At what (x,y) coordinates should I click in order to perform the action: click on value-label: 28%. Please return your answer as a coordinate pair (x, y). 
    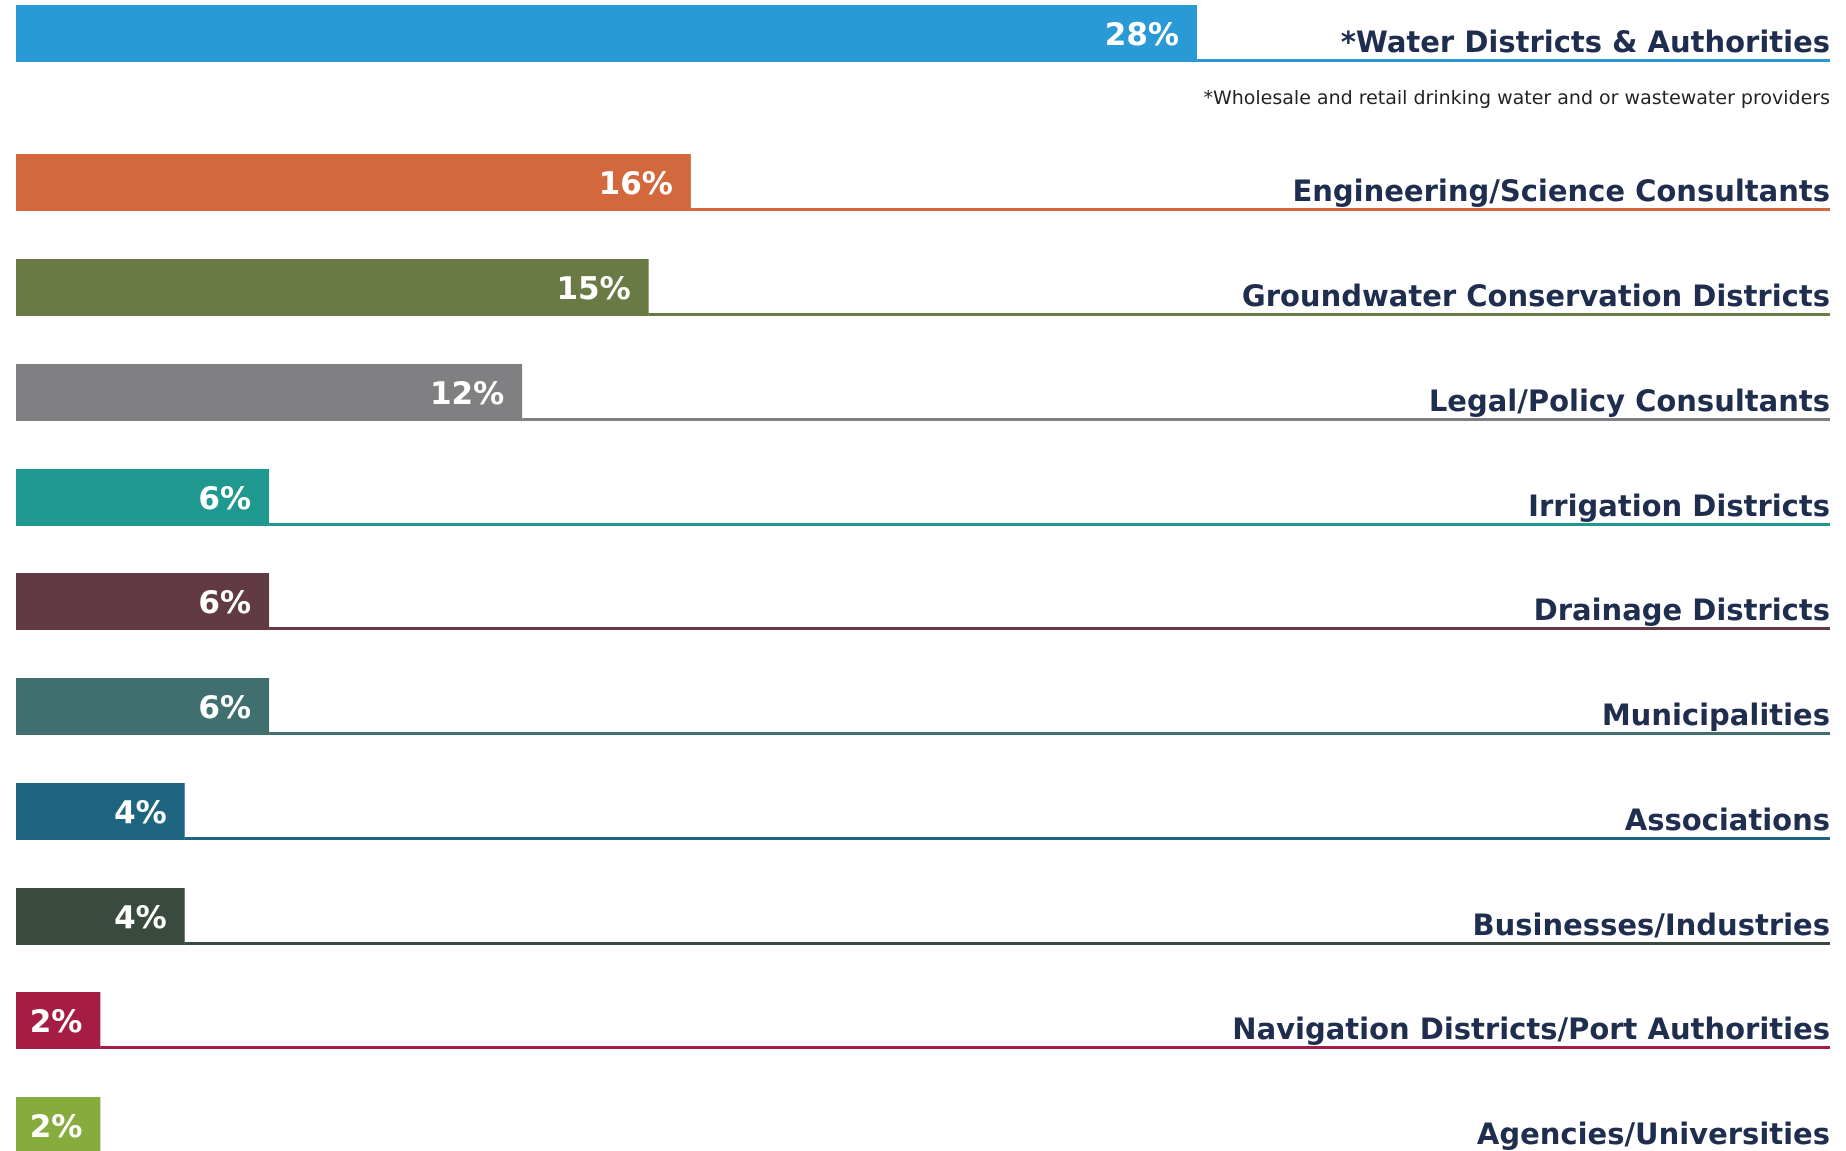
    Looking at the image, I should click on (1142, 35).